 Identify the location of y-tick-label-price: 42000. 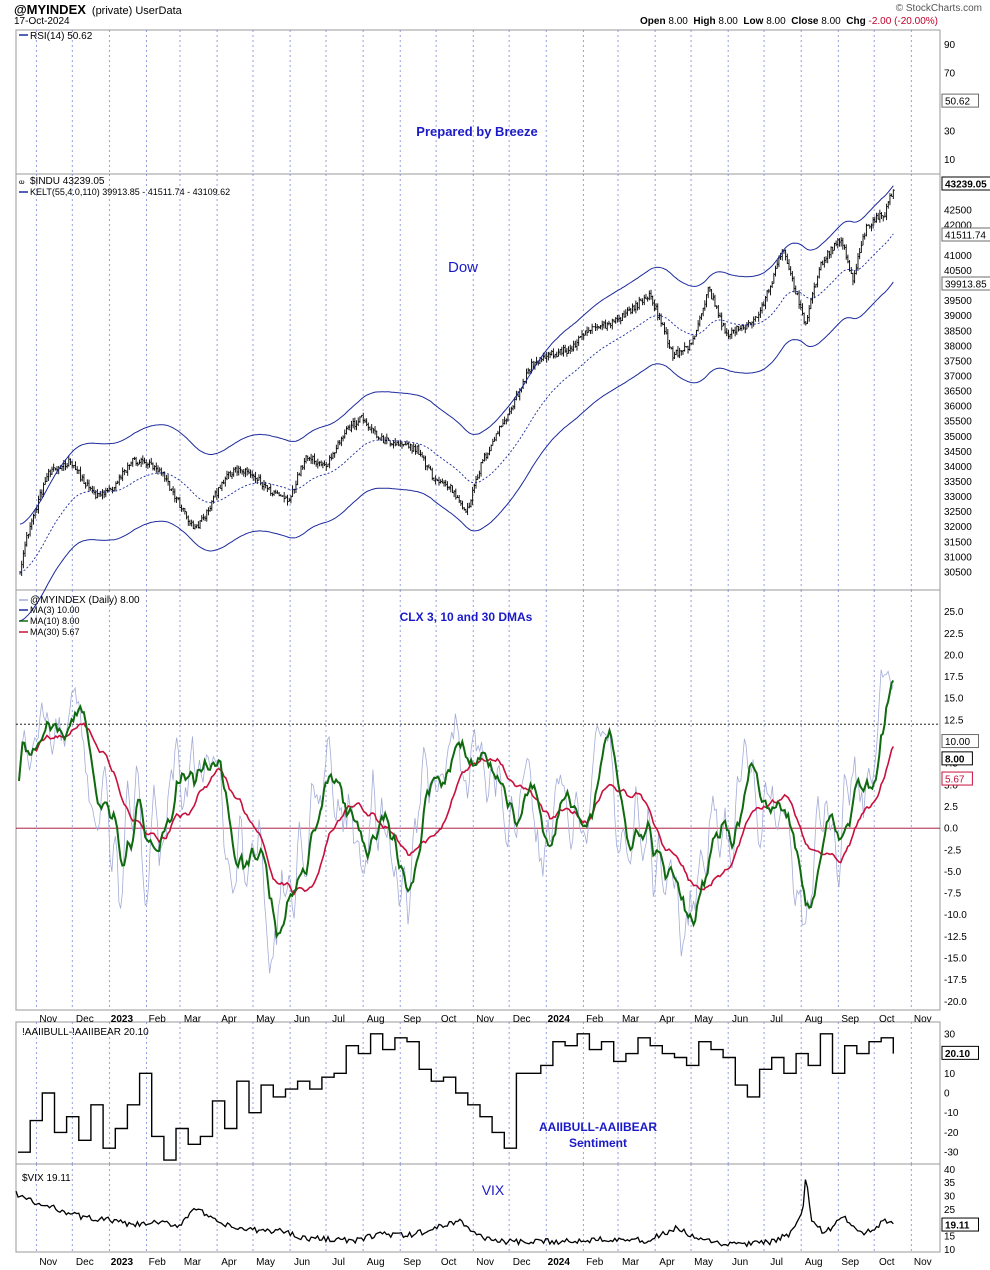
(958, 226).